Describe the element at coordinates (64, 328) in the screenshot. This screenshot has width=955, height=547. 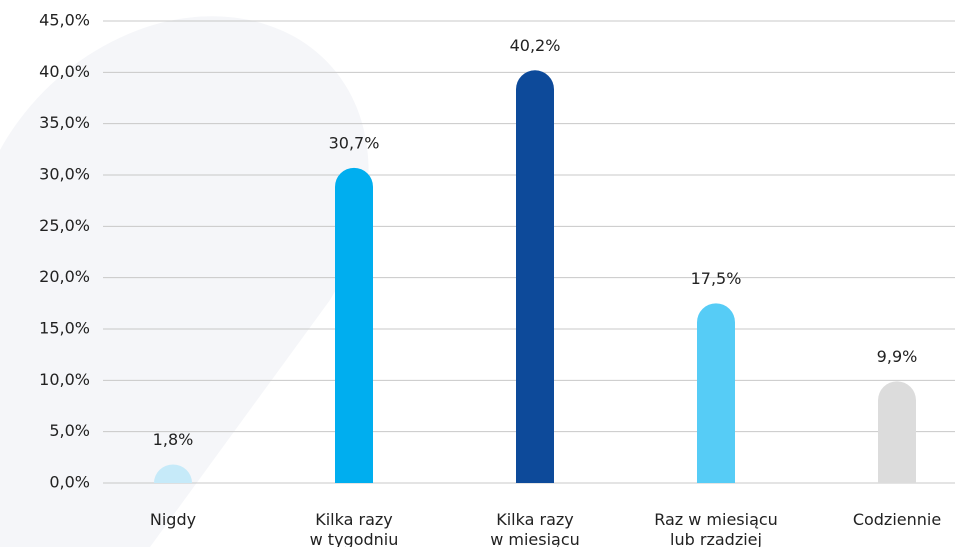
I see `y-tick-label: 15,0%` at that location.